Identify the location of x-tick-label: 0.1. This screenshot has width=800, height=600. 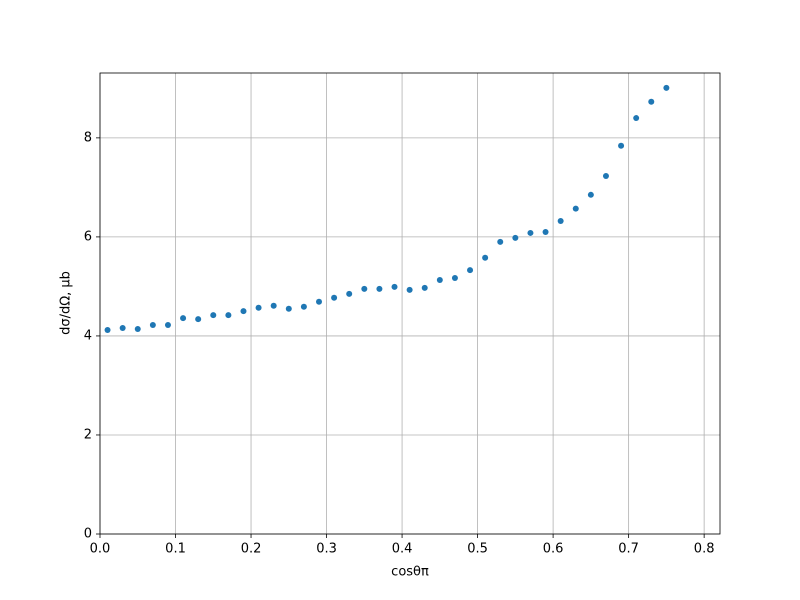
(175, 549).